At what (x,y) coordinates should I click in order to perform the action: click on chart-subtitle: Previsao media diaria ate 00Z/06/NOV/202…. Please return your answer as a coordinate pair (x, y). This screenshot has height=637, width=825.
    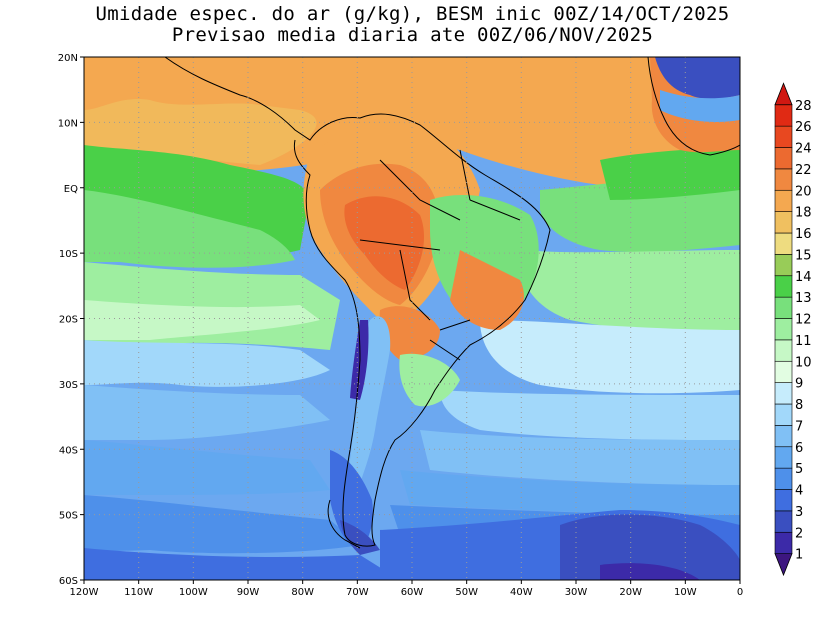
    Looking at the image, I should click on (412, 35).